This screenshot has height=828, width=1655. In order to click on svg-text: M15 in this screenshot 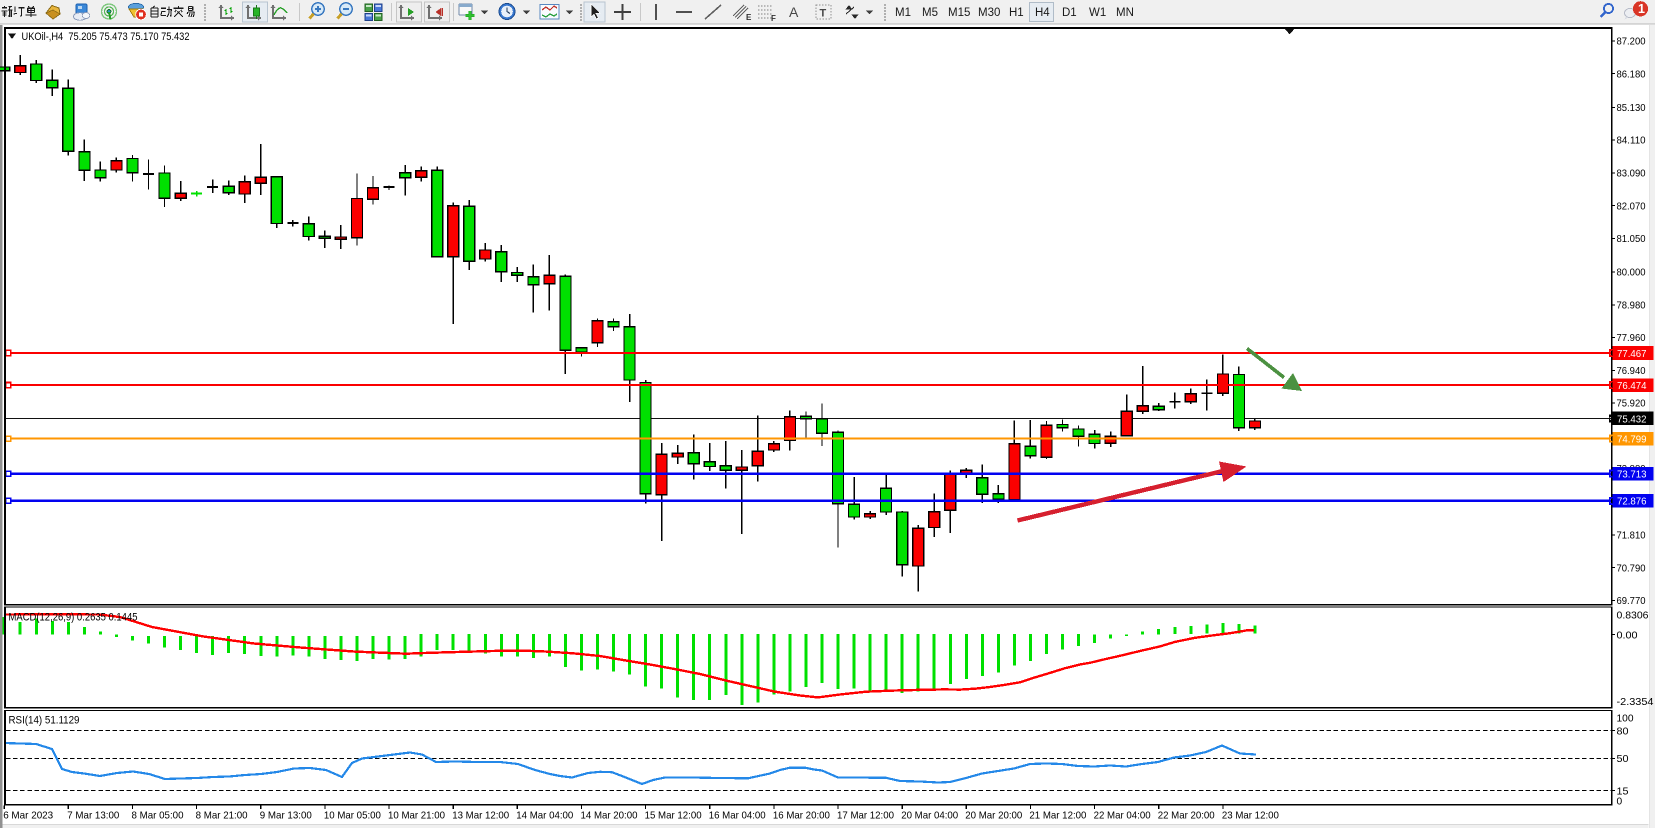, I will do `click(959, 13)`.